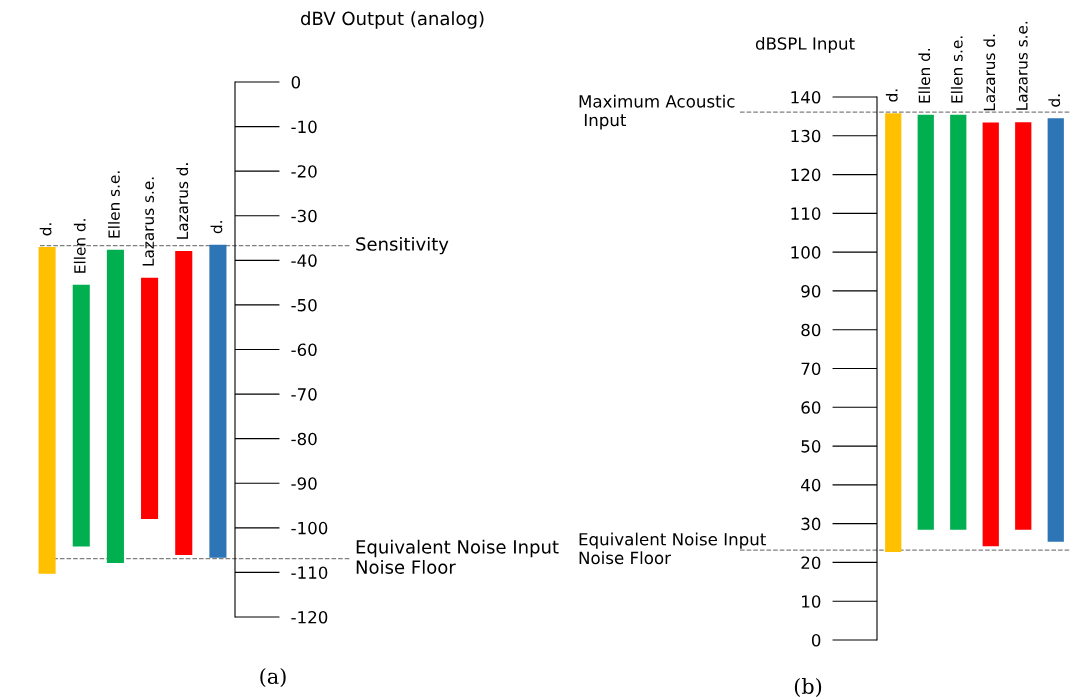 The width and height of the screenshot is (1074, 700). I want to click on y-tick-label: 40, so click(811, 485).